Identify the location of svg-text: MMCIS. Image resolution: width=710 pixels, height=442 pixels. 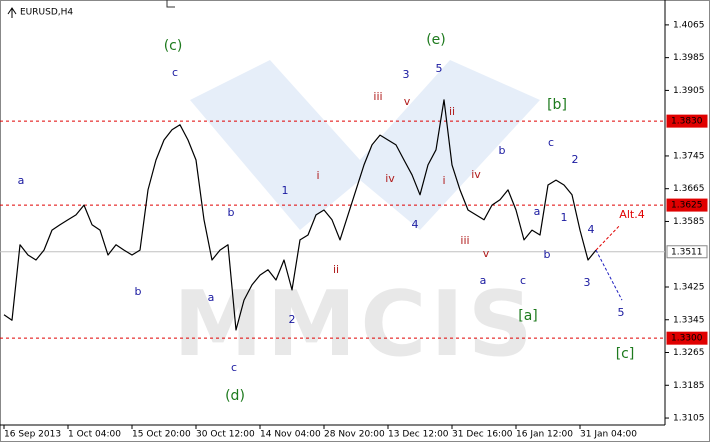
(354, 324).